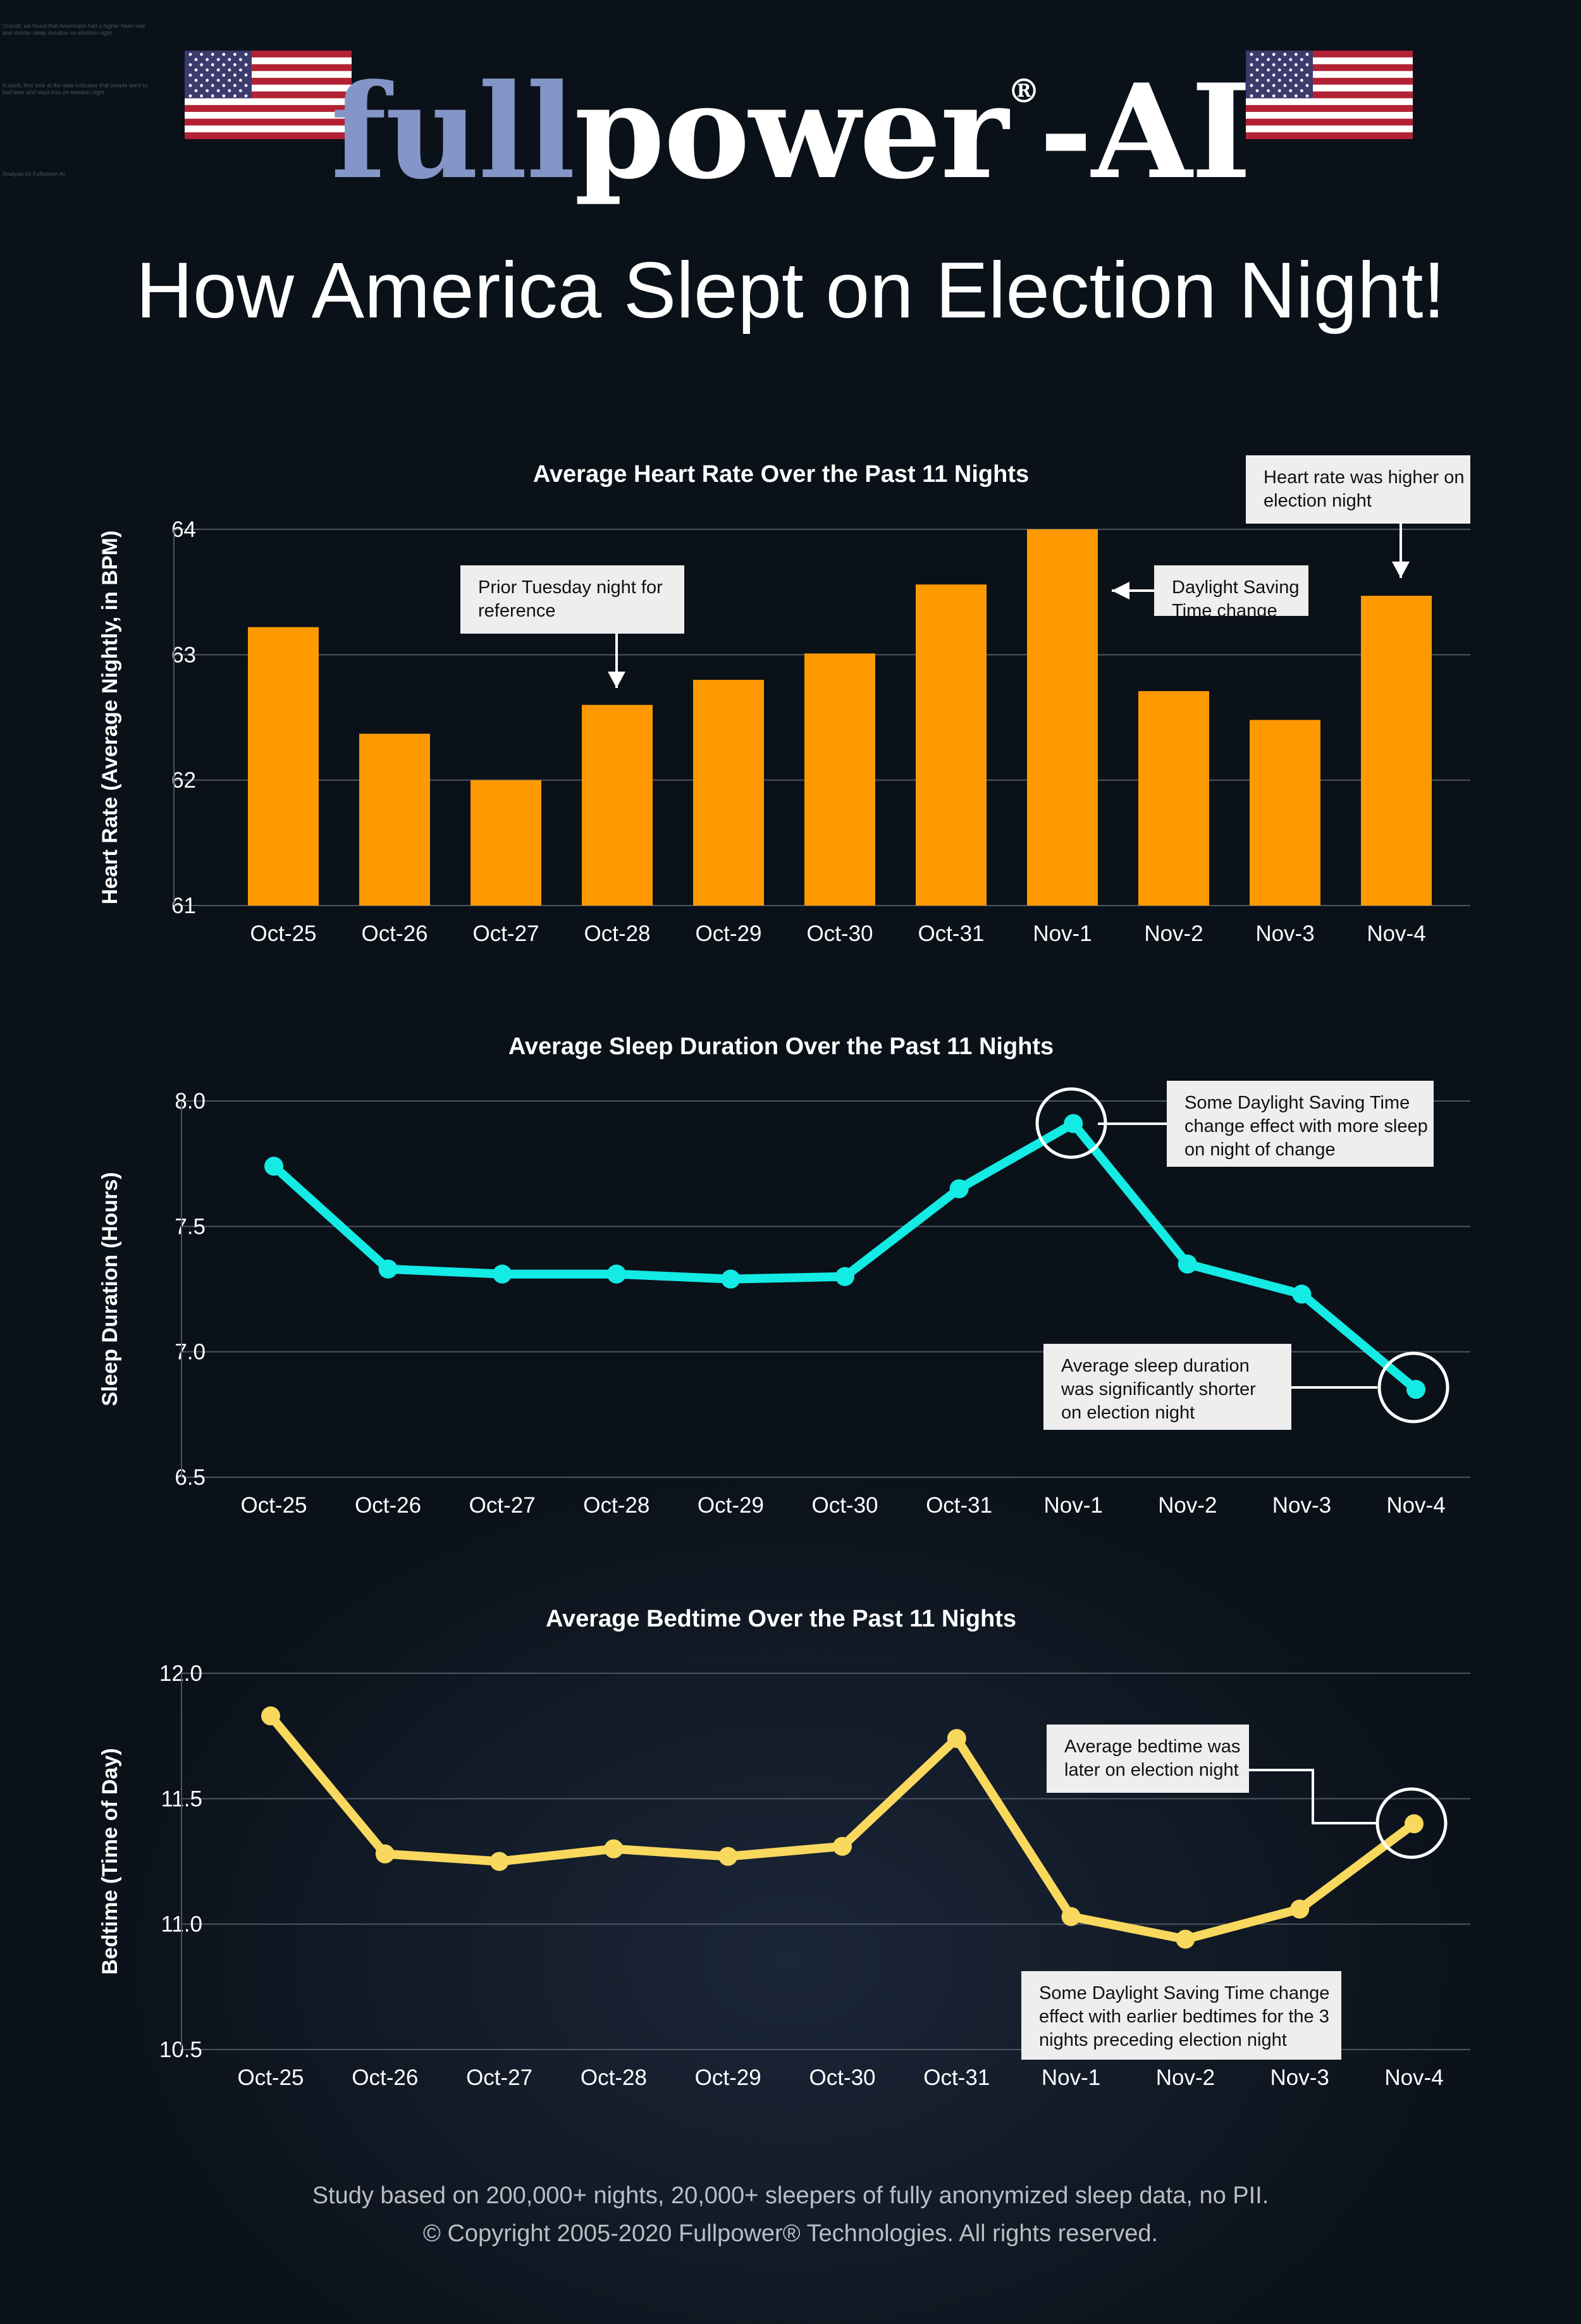  Describe the element at coordinates (1152, 1747) in the screenshot. I see `callout-text: Average bedtime was` at that location.